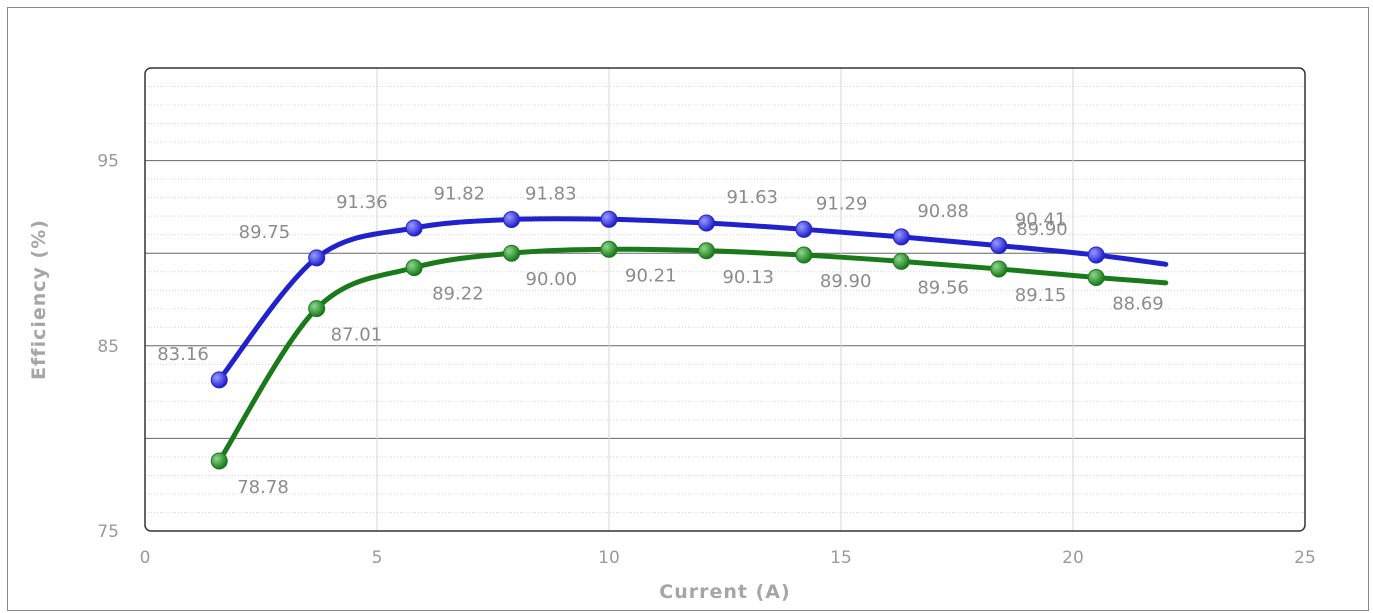 Image resolution: width=1373 pixels, height=613 pixels. I want to click on x-axis-label: Current (A), so click(724, 592).